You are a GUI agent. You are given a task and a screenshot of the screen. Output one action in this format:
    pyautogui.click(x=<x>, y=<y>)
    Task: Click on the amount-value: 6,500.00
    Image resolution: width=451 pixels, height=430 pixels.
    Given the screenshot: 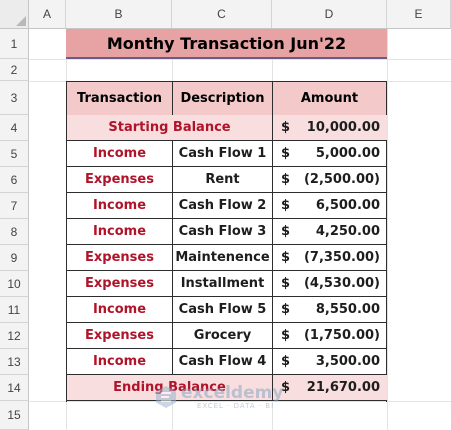 What is the action you would take?
    pyautogui.click(x=347, y=205)
    